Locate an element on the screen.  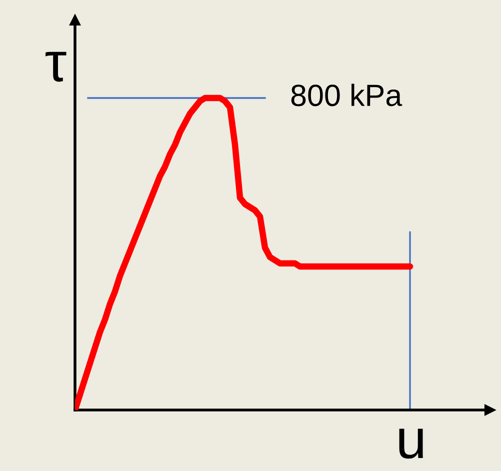
ref-line-label: 800 kPa is located at coordinates (346, 95).